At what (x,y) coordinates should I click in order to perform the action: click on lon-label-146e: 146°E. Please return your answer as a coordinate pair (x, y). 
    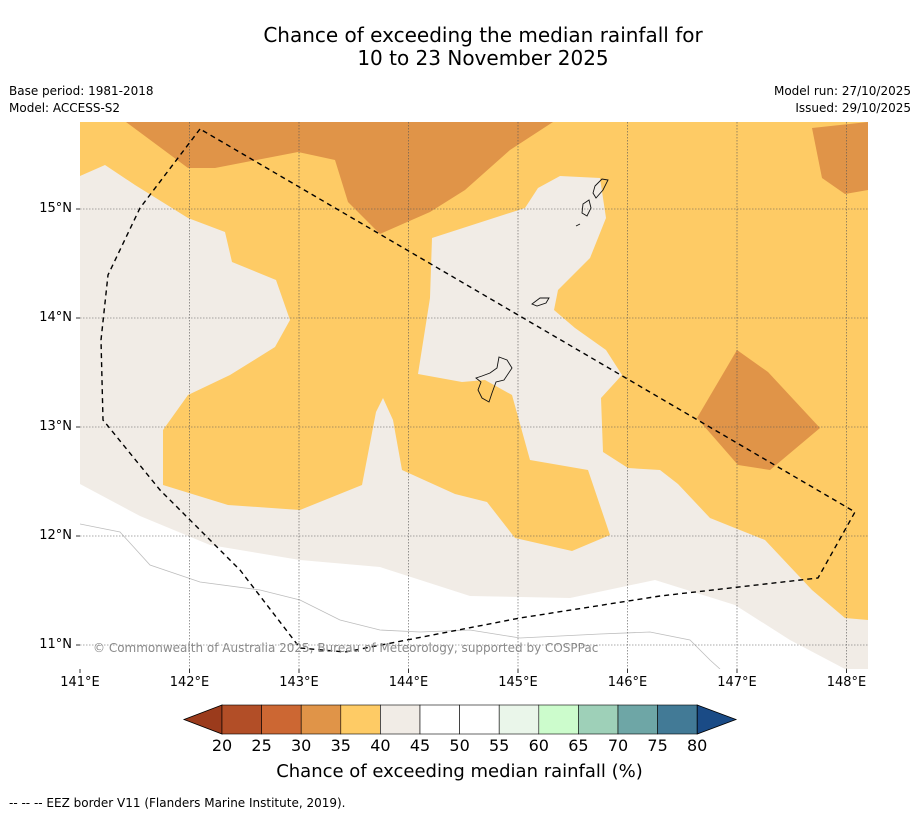
    Looking at the image, I should click on (627, 682).